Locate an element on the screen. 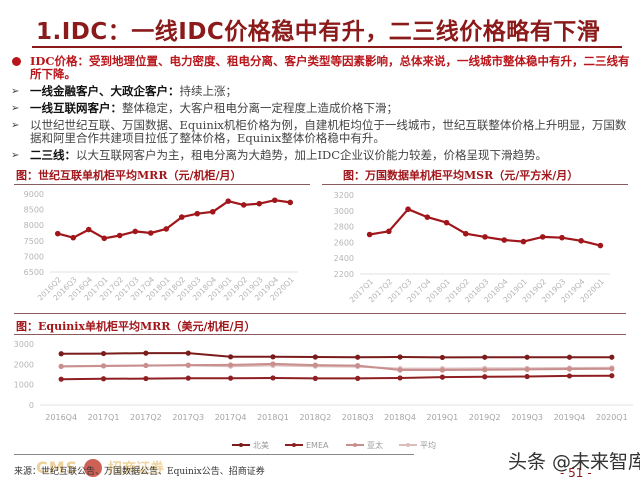 The width and height of the screenshot is (640, 480). series-EMEA is located at coordinates (336, 377).